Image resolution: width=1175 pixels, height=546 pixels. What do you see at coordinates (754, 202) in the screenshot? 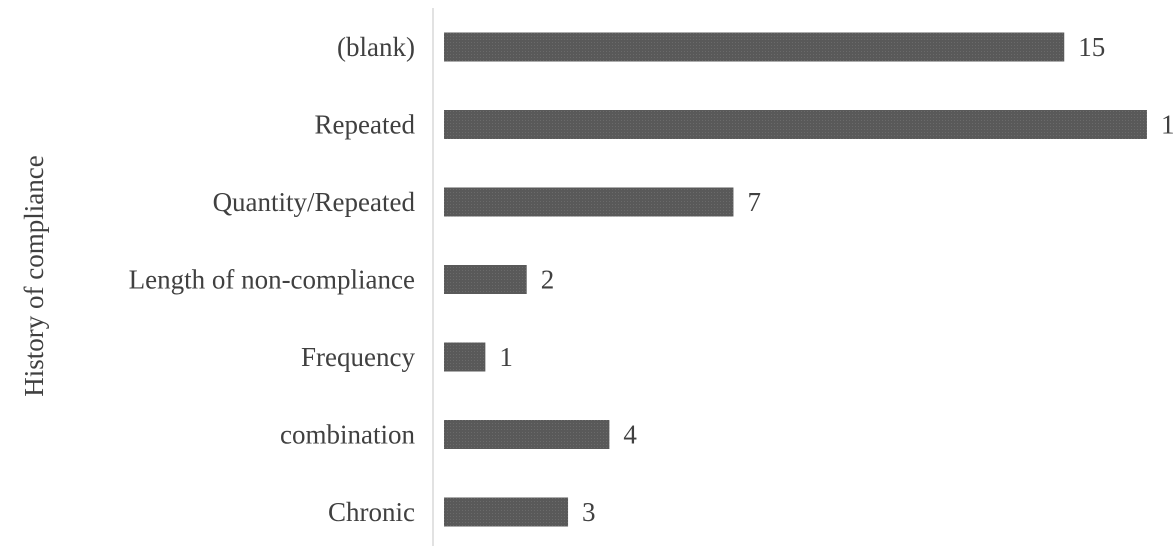
I see `value-label: 7` at bounding box center [754, 202].